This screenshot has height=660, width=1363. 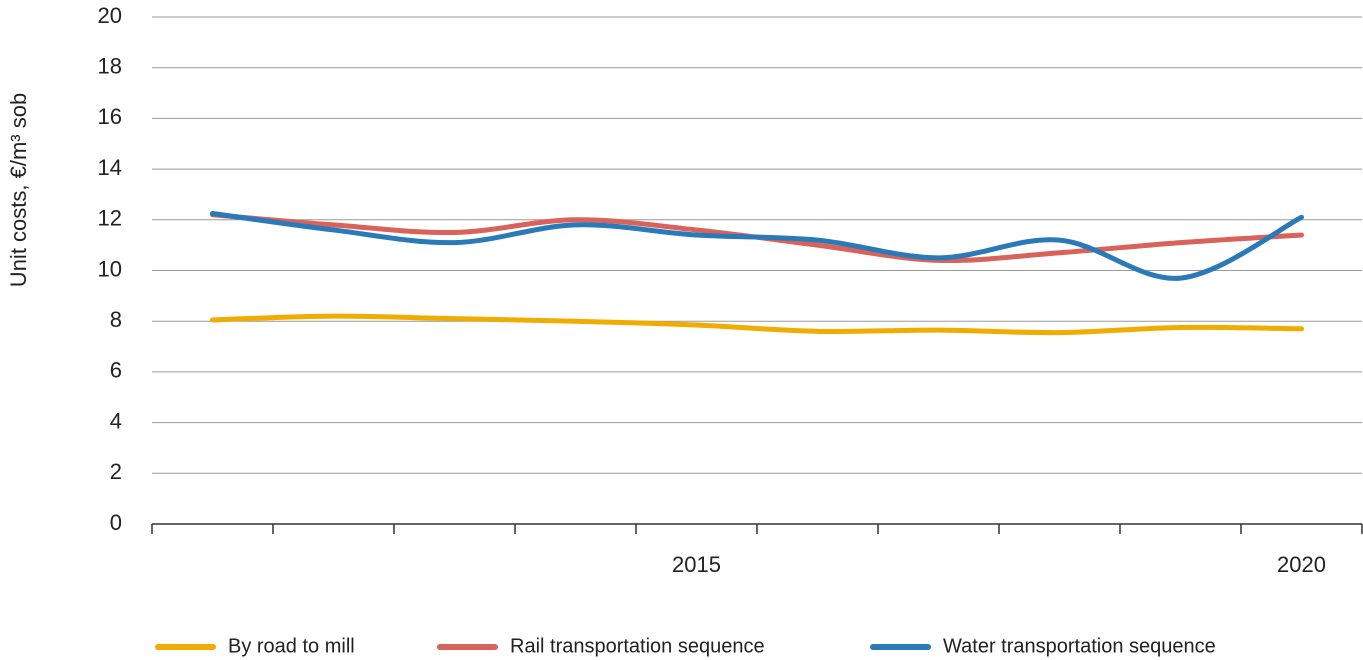 What do you see at coordinates (110, 268) in the screenshot?
I see `y-tick-label: 10` at bounding box center [110, 268].